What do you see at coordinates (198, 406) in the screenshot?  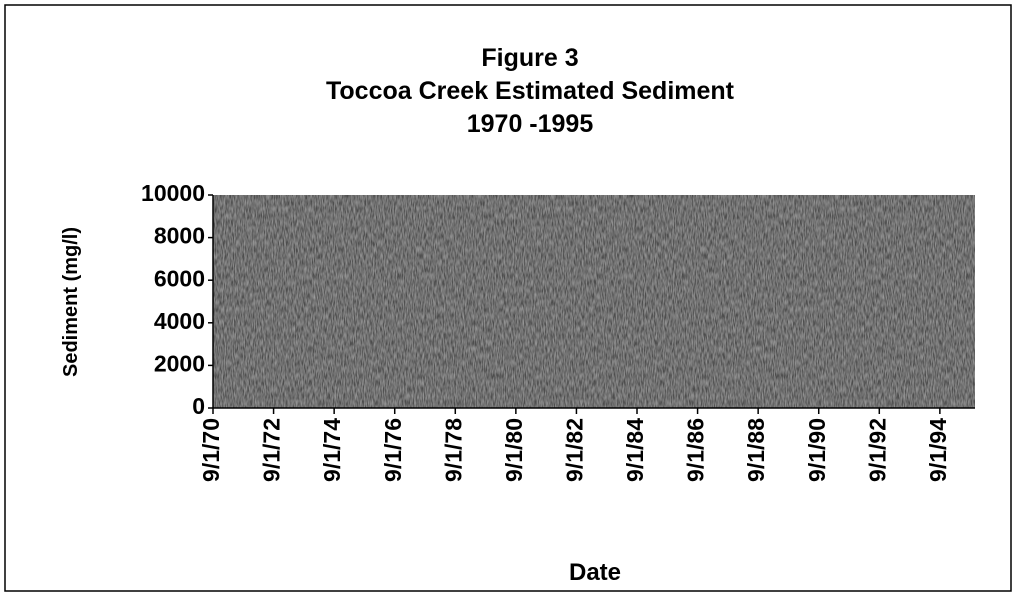 I see `y-tick-label: 0` at bounding box center [198, 406].